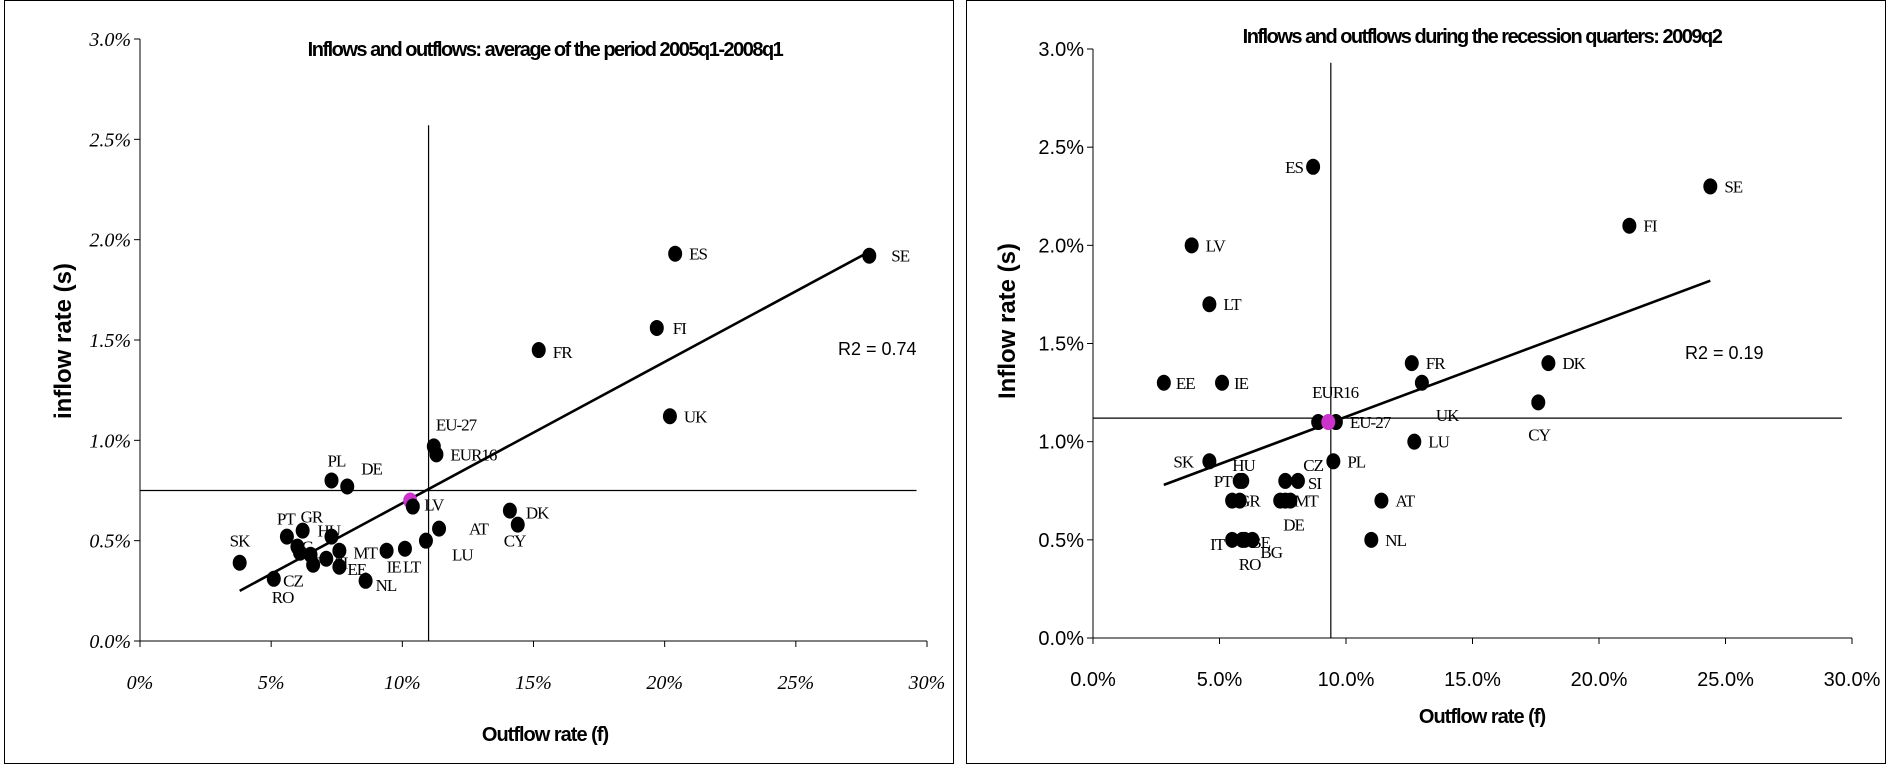 The width and height of the screenshot is (1890, 768). I want to click on right-point-label: PT, so click(1223, 481).